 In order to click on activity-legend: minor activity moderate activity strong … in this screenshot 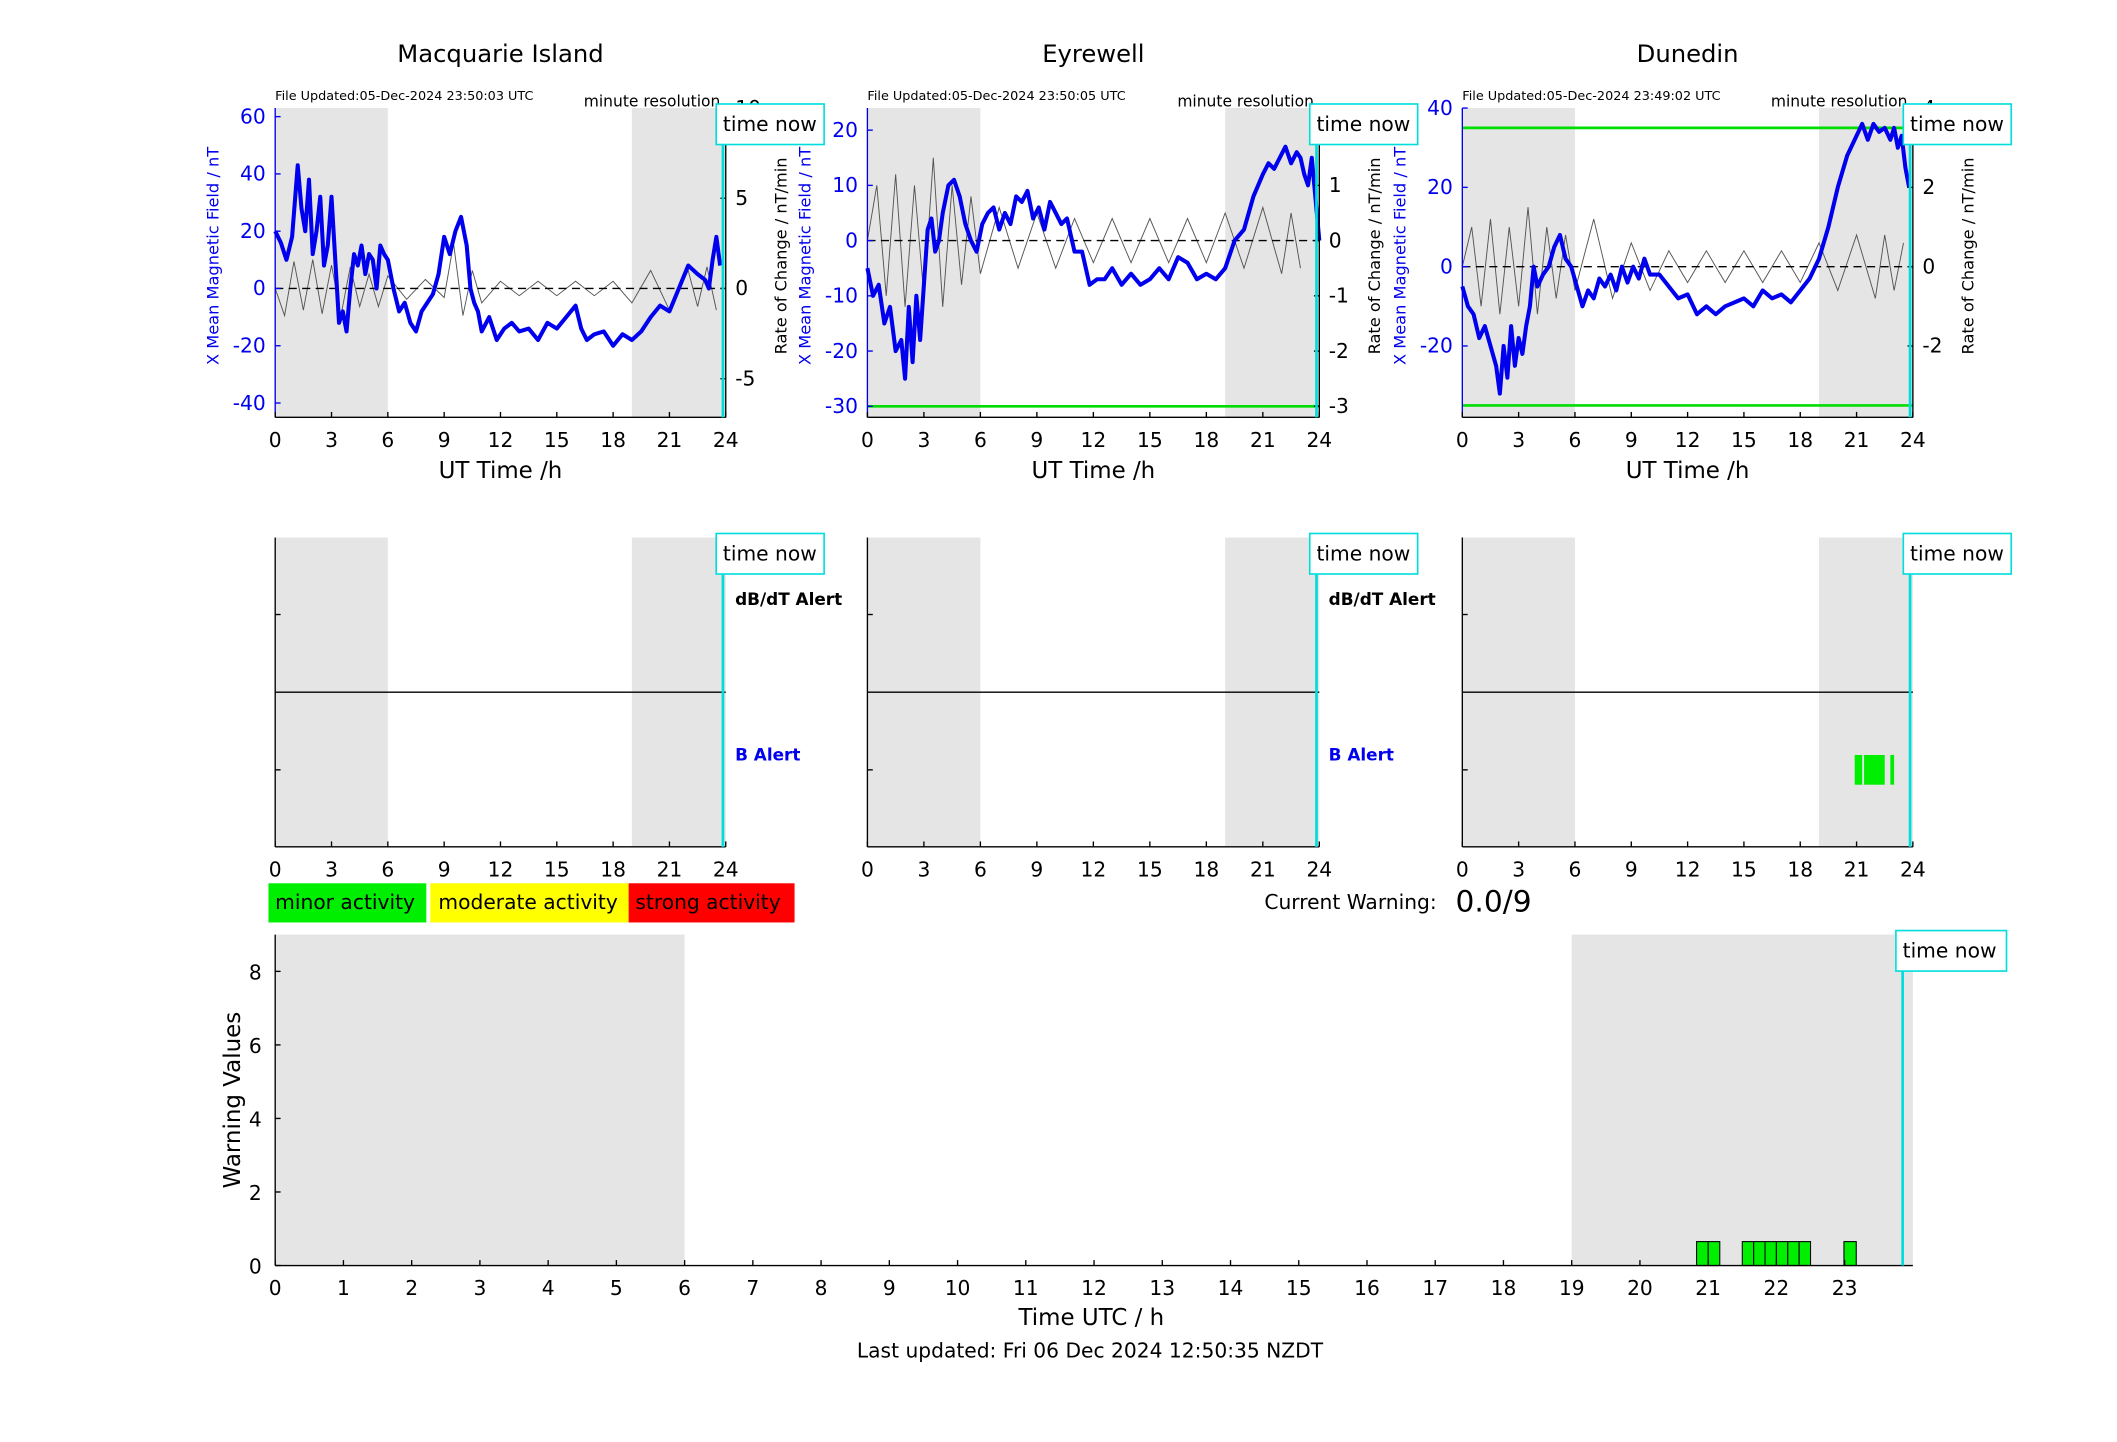, I will do `click(531, 903)`.